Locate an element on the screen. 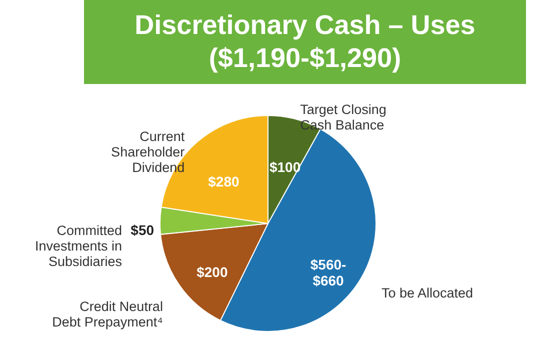 Image resolution: width=536 pixels, height=363 pixels. slice-label: Committed Investments in Subsidiaries is located at coordinates (78, 246).